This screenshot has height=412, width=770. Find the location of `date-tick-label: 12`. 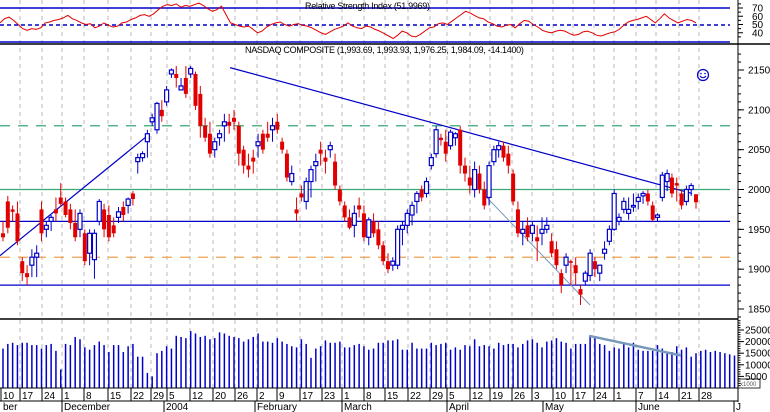

date-tick-label: 12 is located at coordinates (478, 396).